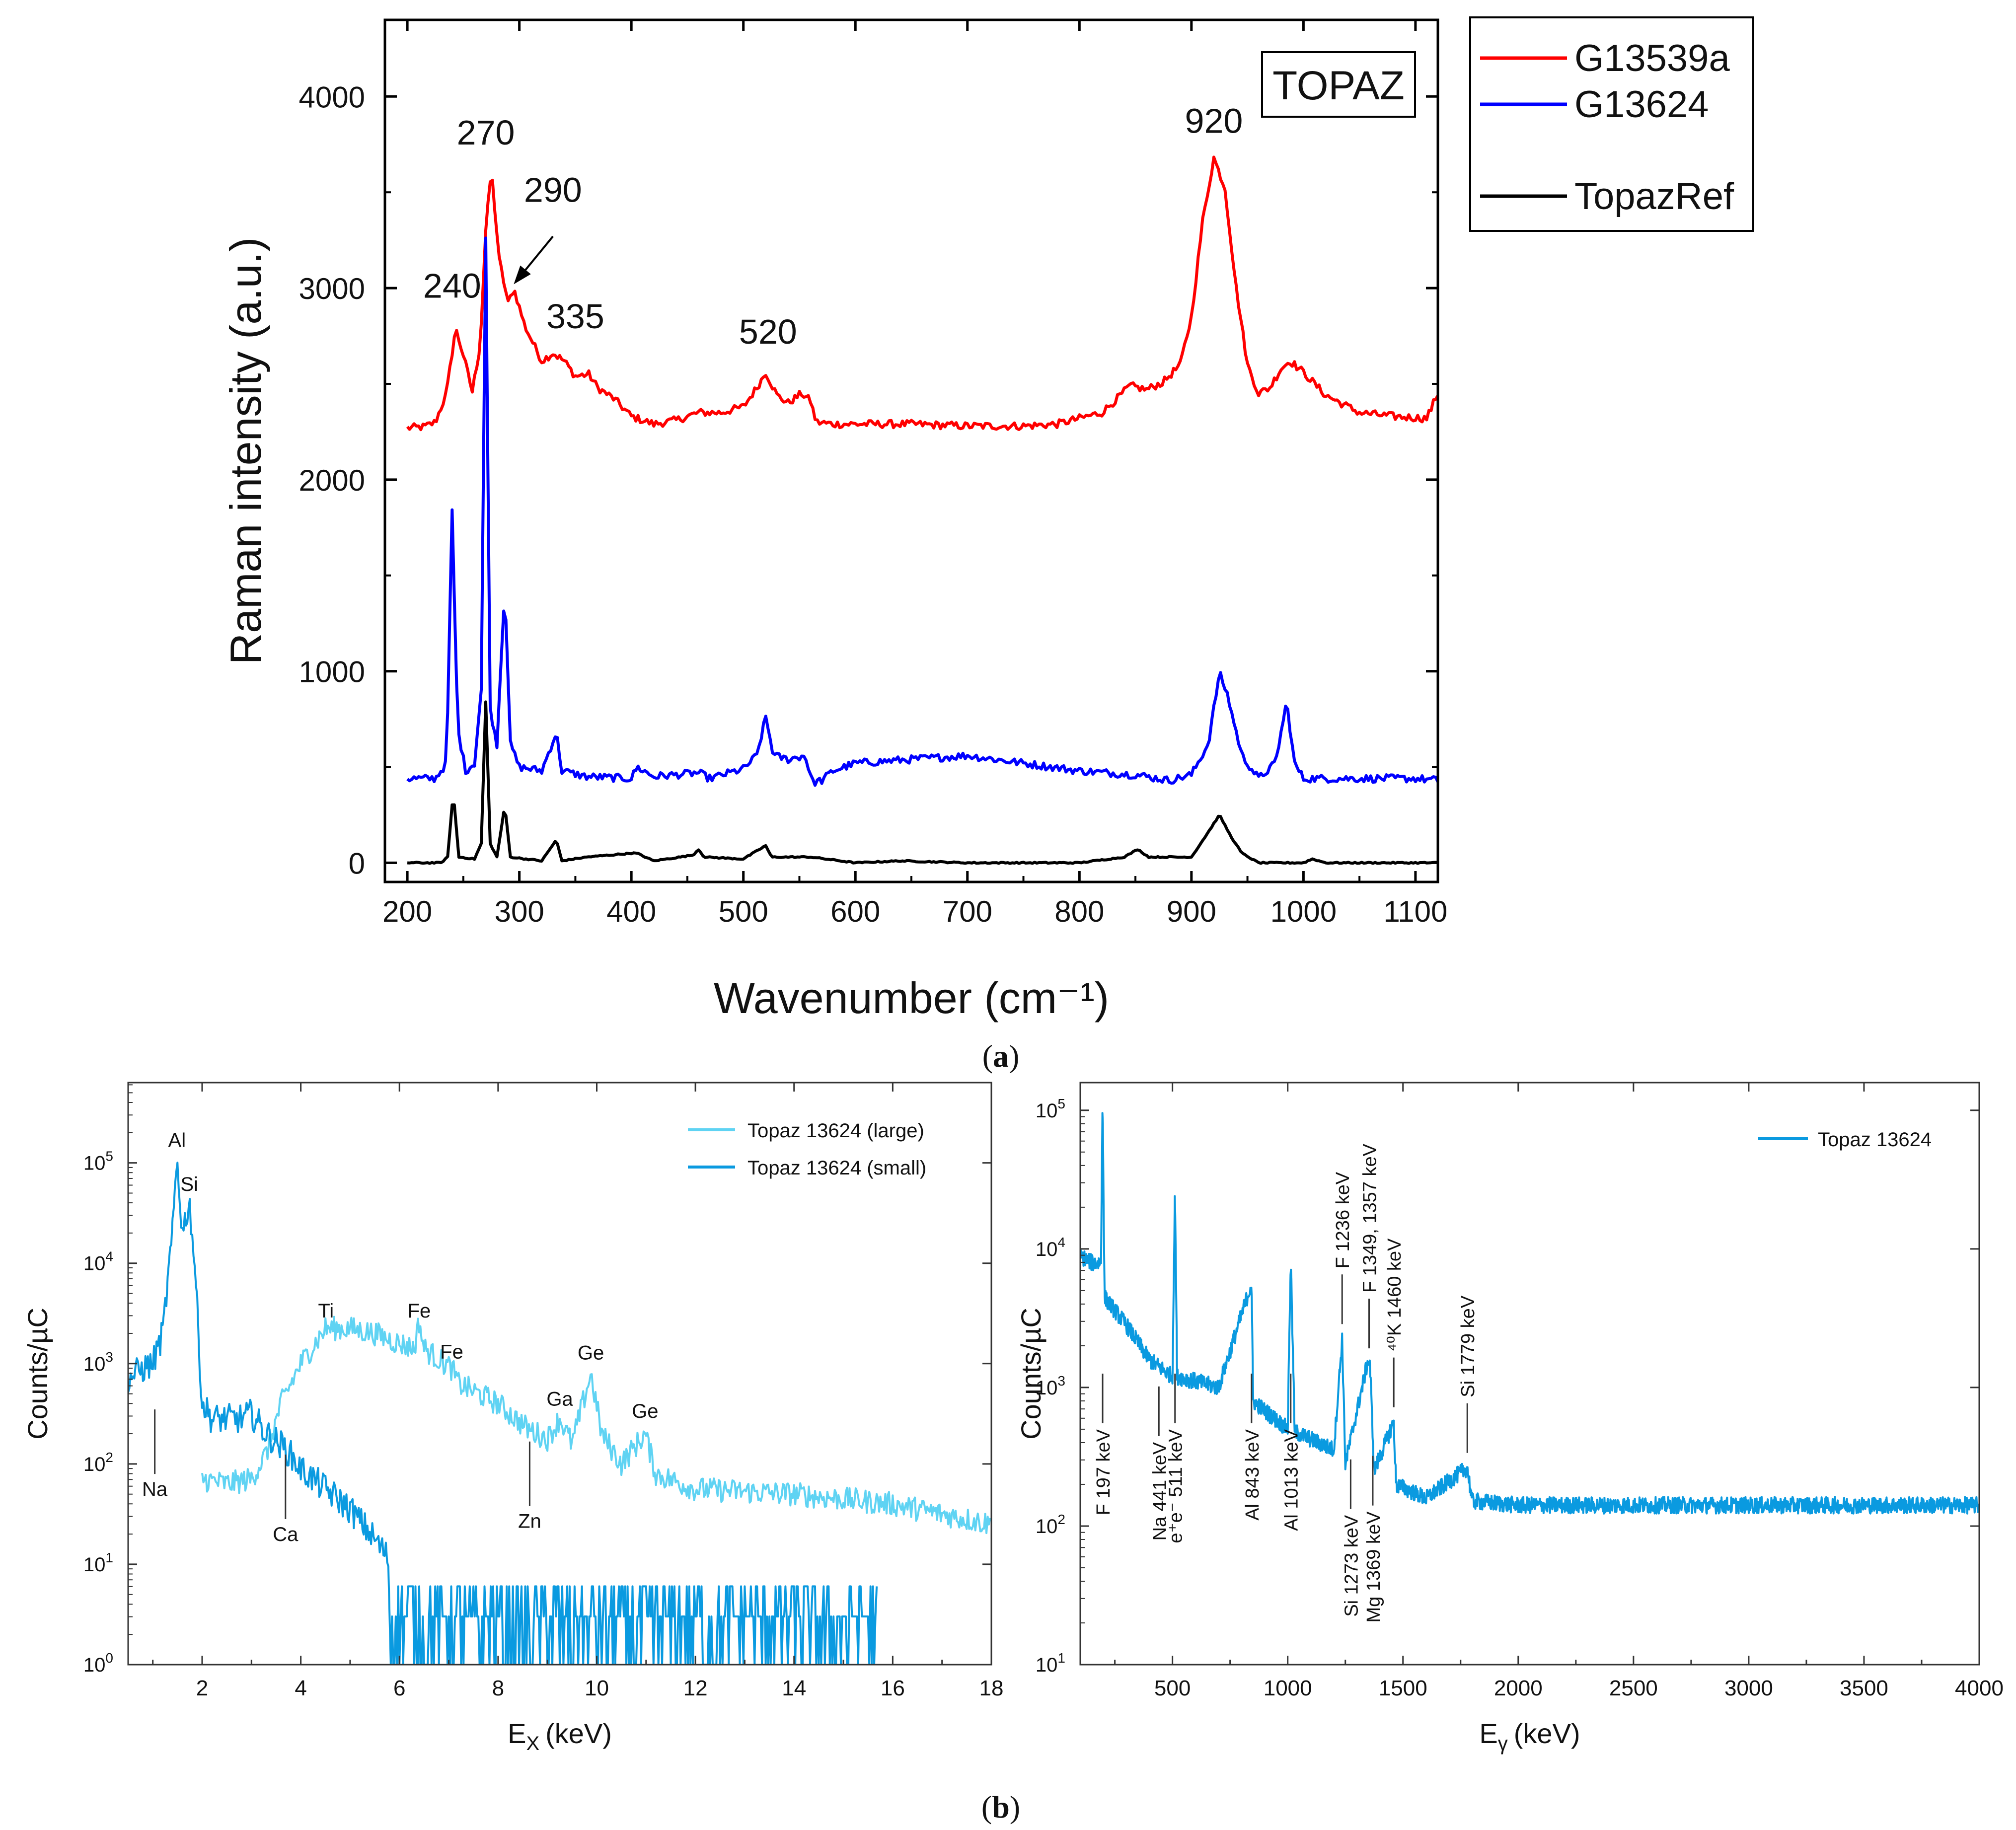  Describe the element at coordinates (923, 782) in the screenshot. I see `raman-series-topazref` at that location.